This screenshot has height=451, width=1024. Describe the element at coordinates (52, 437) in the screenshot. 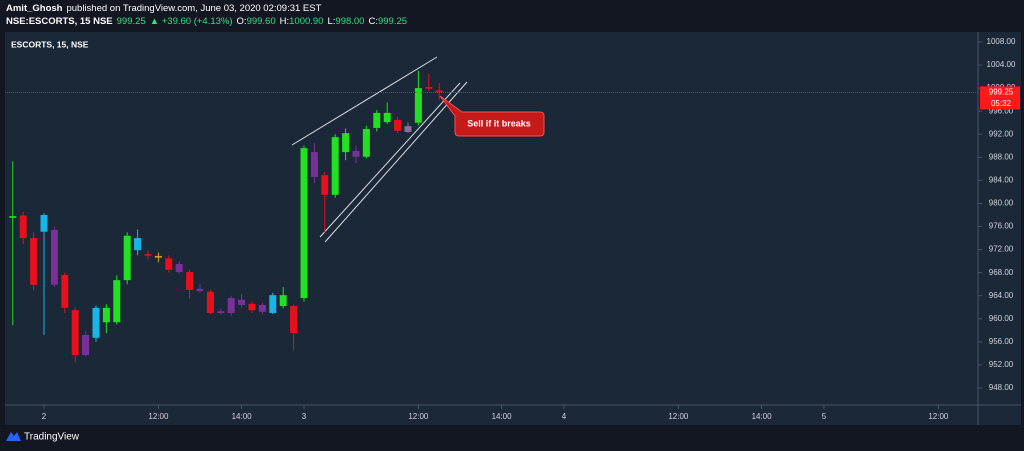

I see `brand: TradingView` at that location.